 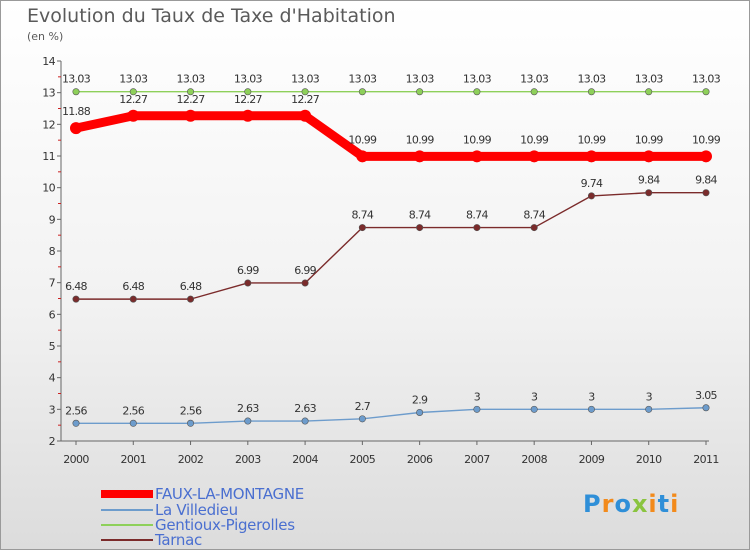 I want to click on y-tick-label: 2, so click(x=52, y=441).